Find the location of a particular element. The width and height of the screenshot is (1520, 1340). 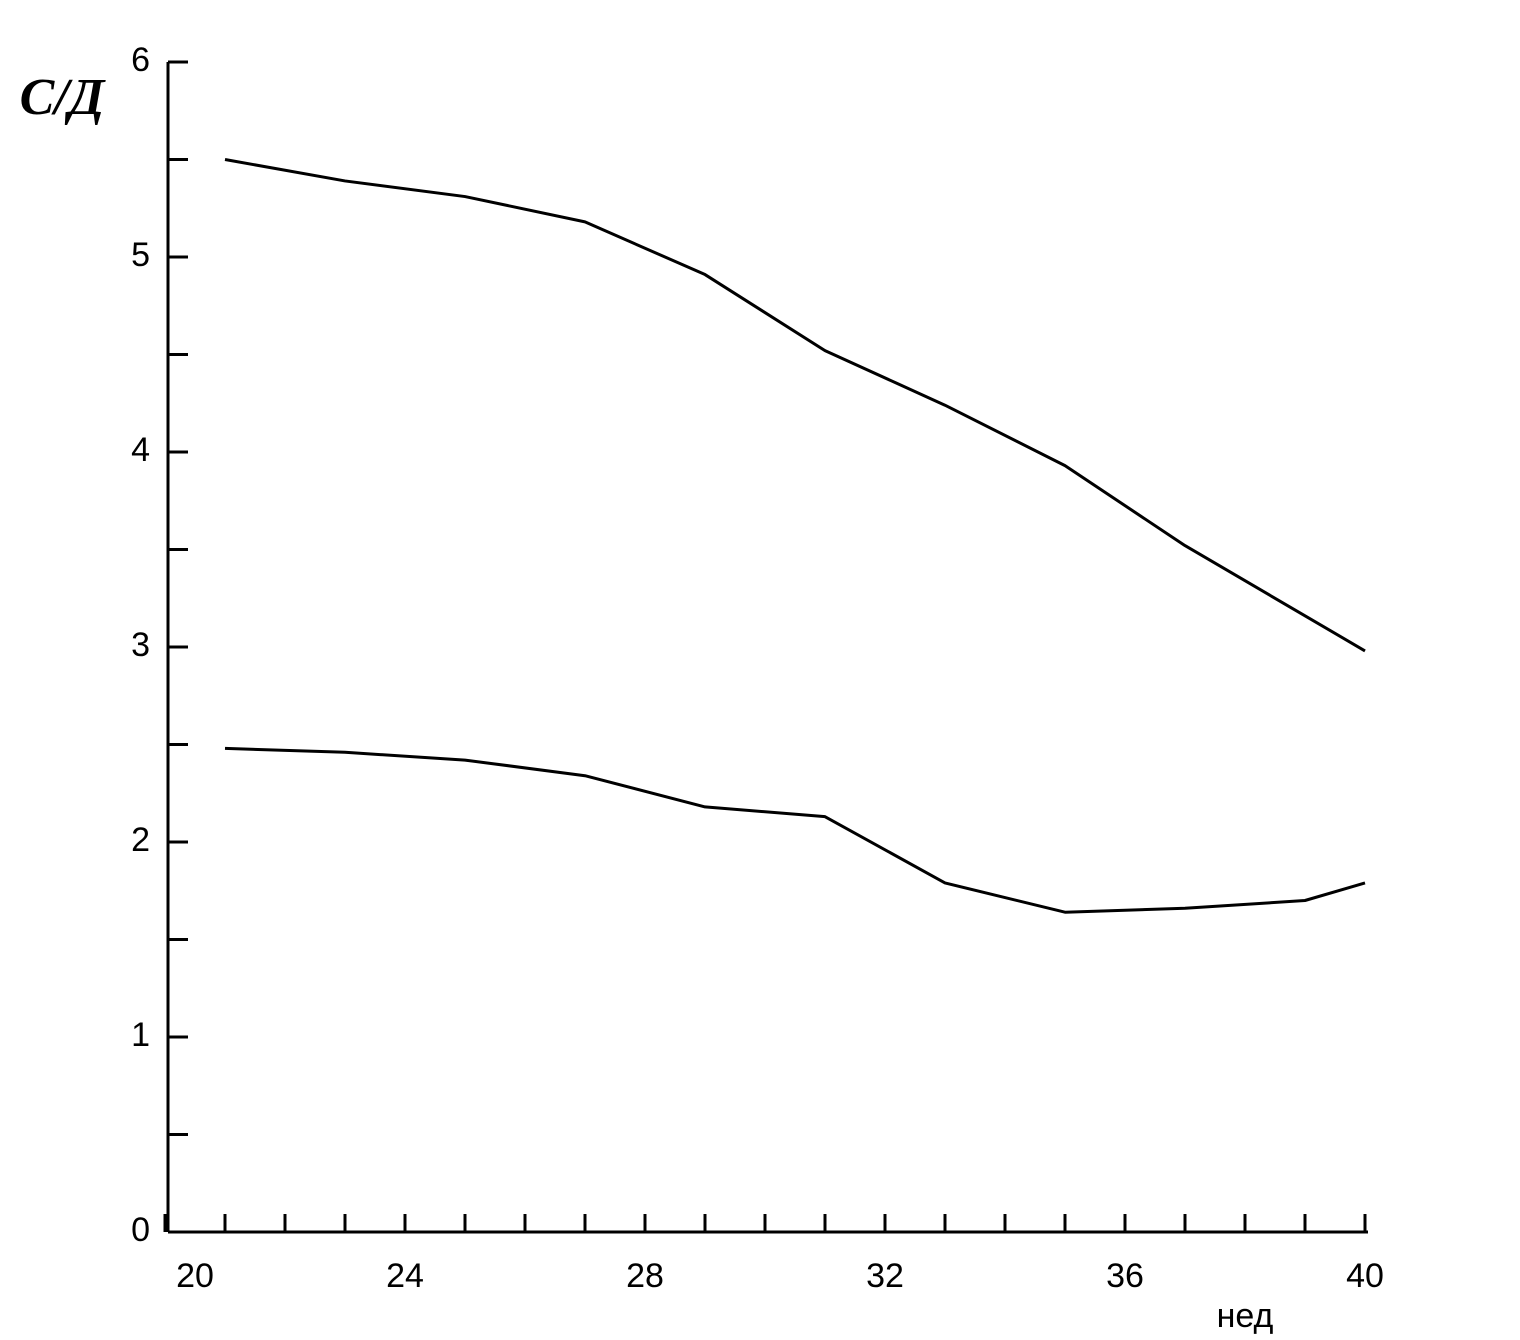

y-tick-label: 4 is located at coordinates (140, 450).